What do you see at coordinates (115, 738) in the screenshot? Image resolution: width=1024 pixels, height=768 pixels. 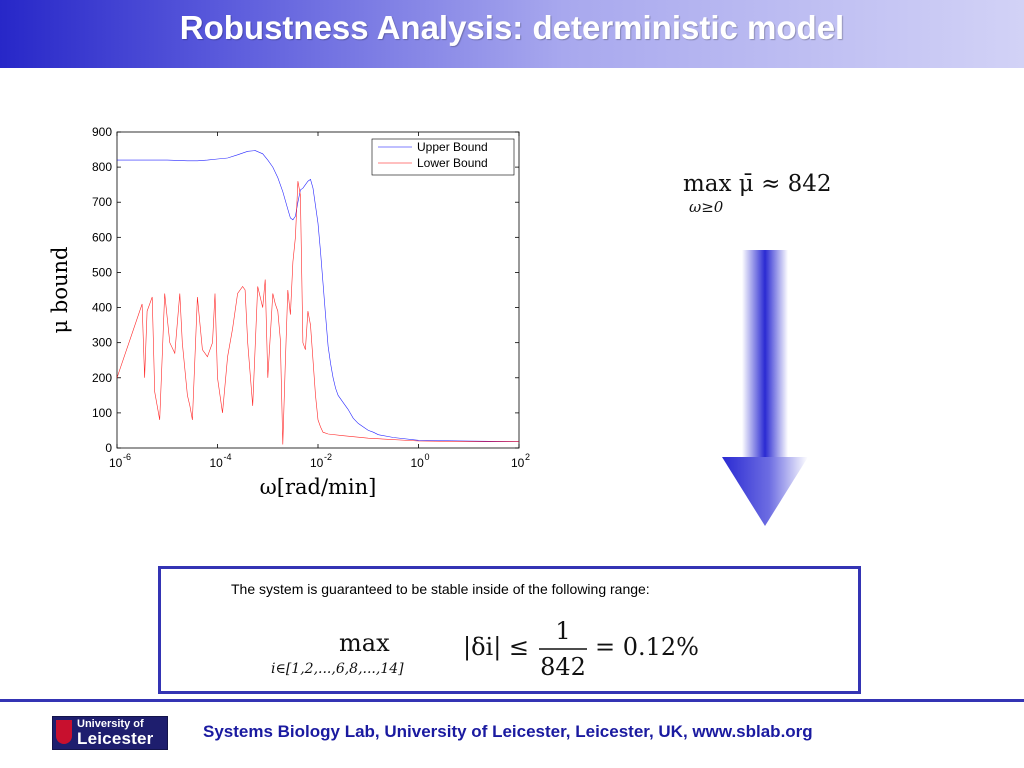 I see `logo-line2: Leicester` at bounding box center [115, 738].